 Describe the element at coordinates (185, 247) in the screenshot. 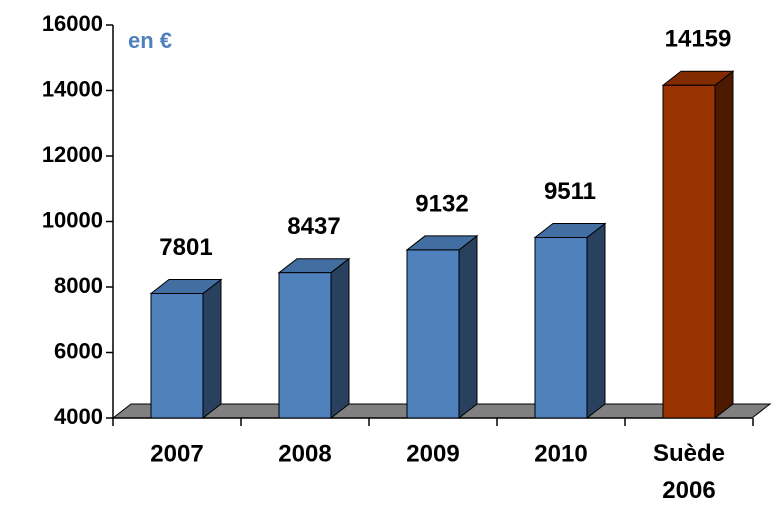

I see `data-label: 7801` at that location.